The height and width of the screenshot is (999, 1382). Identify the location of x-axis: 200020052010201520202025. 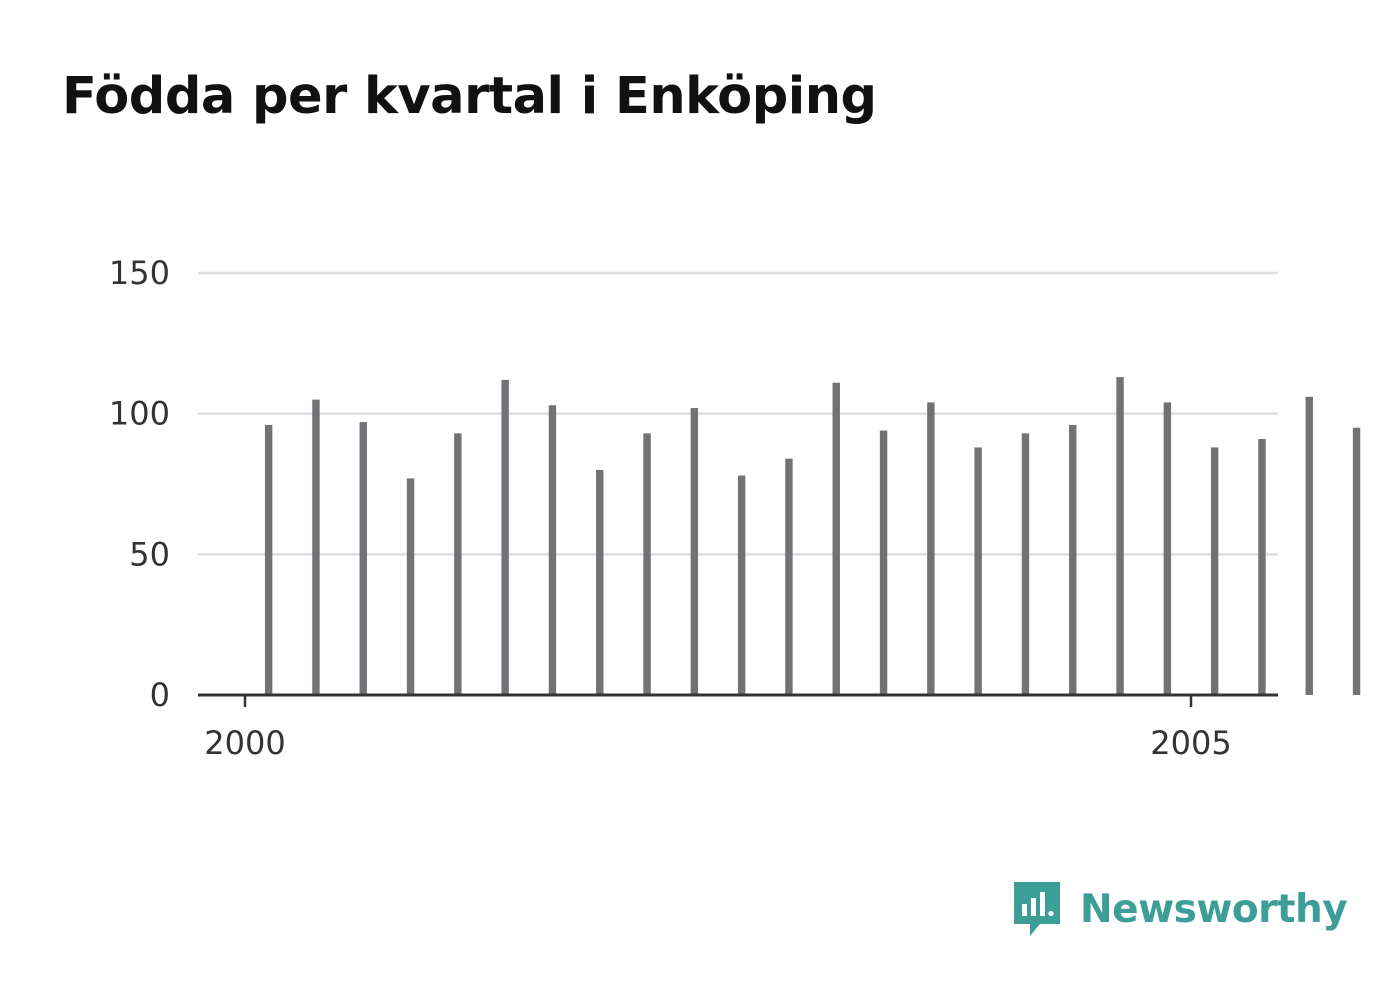
(738, 727).